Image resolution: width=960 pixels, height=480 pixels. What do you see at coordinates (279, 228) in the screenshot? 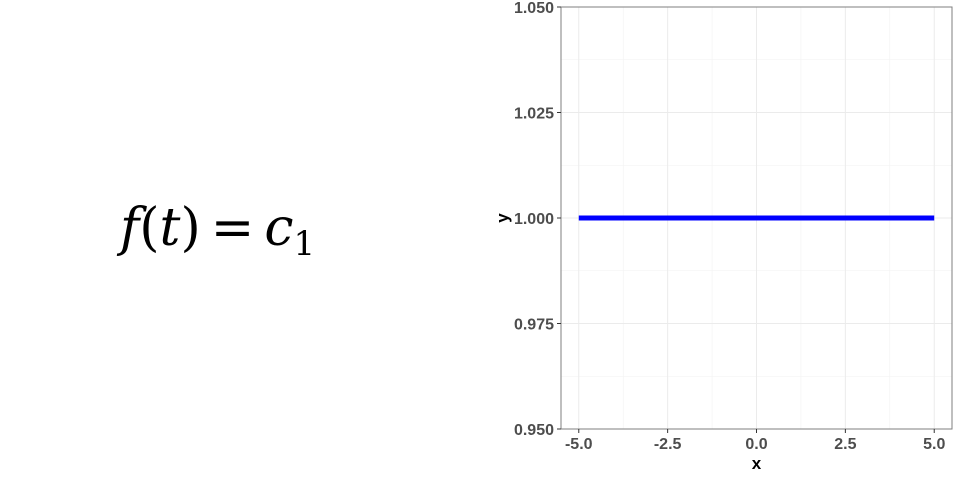
I see `formula-constant: c` at bounding box center [279, 228].